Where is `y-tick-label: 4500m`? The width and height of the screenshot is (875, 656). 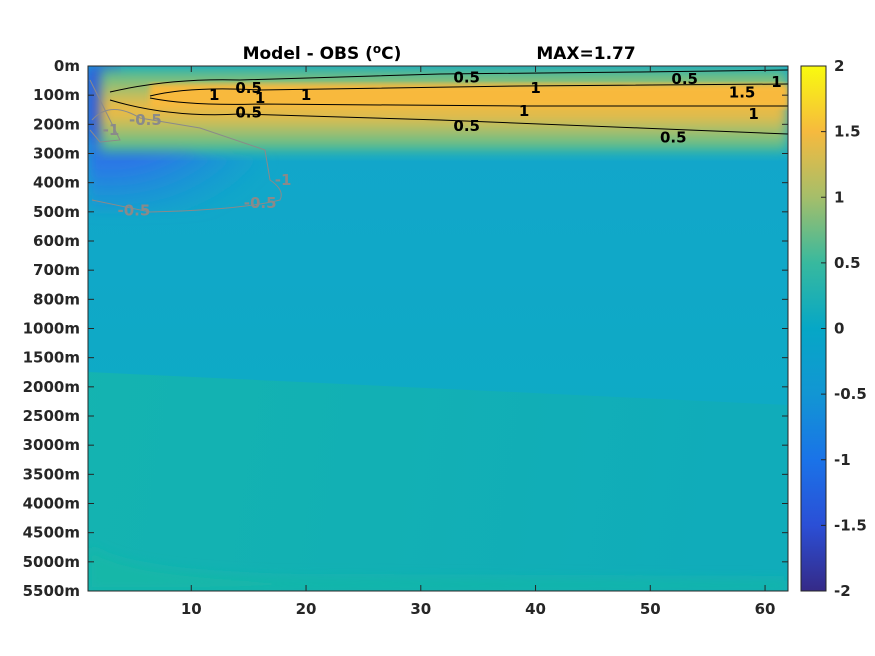 y-tick-label: 4500m is located at coordinates (51, 533).